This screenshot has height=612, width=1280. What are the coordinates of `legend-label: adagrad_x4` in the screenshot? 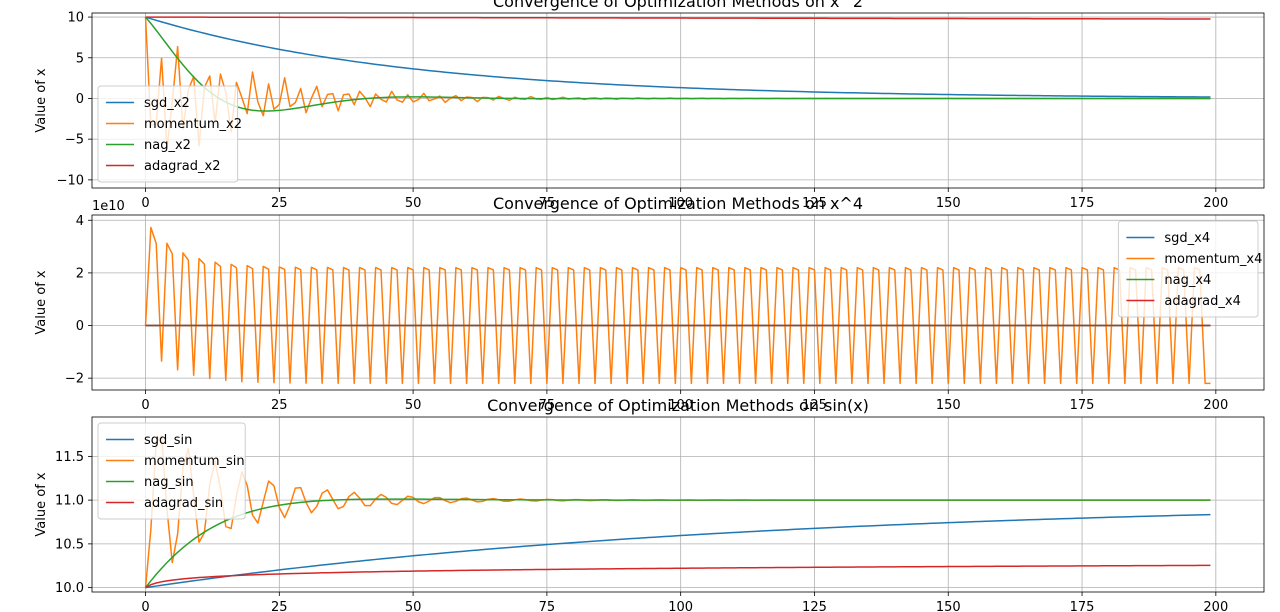 It's located at (1202, 301).